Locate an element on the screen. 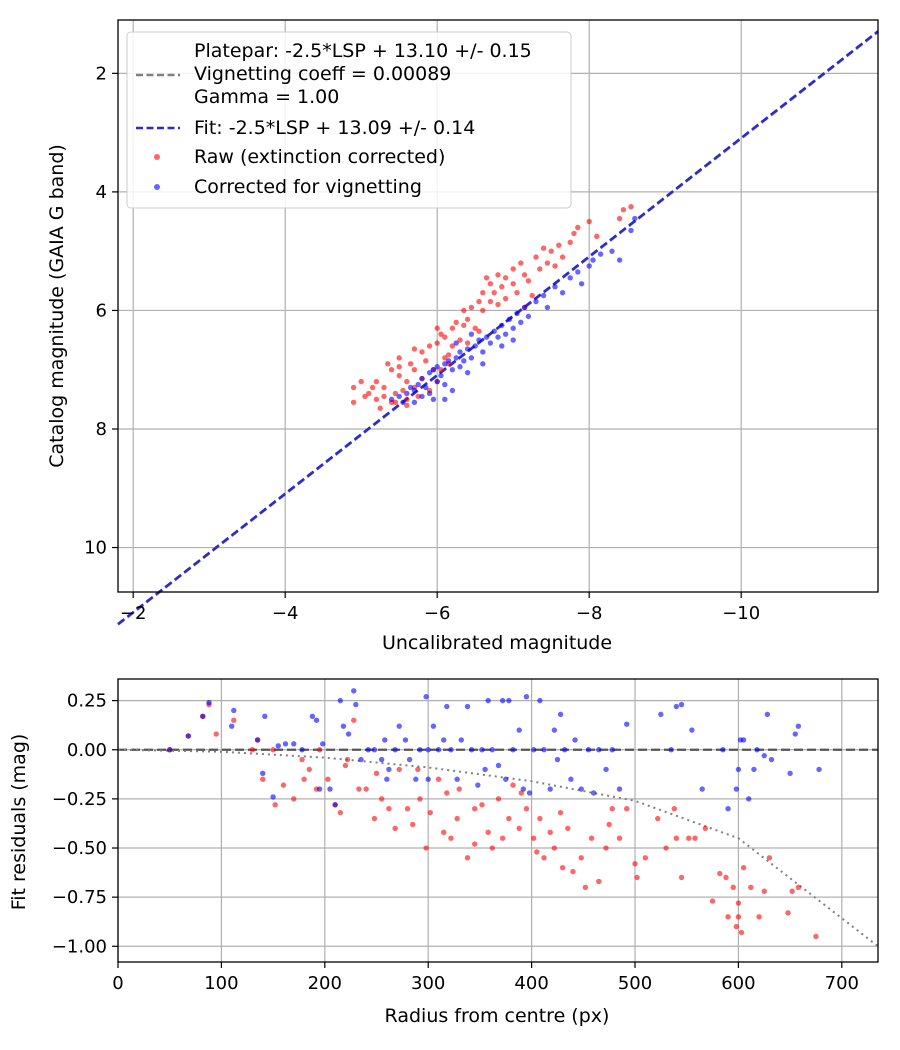 This screenshot has height=1050, width=900. legend-raw-label: Raw (extinction corrected) is located at coordinates (319, 157).